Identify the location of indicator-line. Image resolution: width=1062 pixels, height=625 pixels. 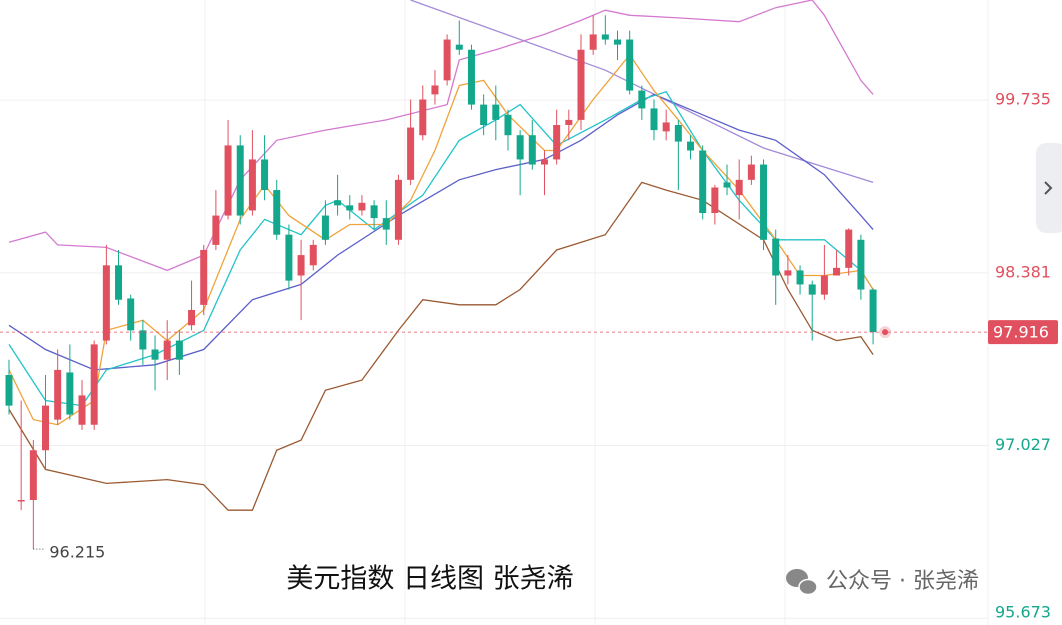
(642, 92).